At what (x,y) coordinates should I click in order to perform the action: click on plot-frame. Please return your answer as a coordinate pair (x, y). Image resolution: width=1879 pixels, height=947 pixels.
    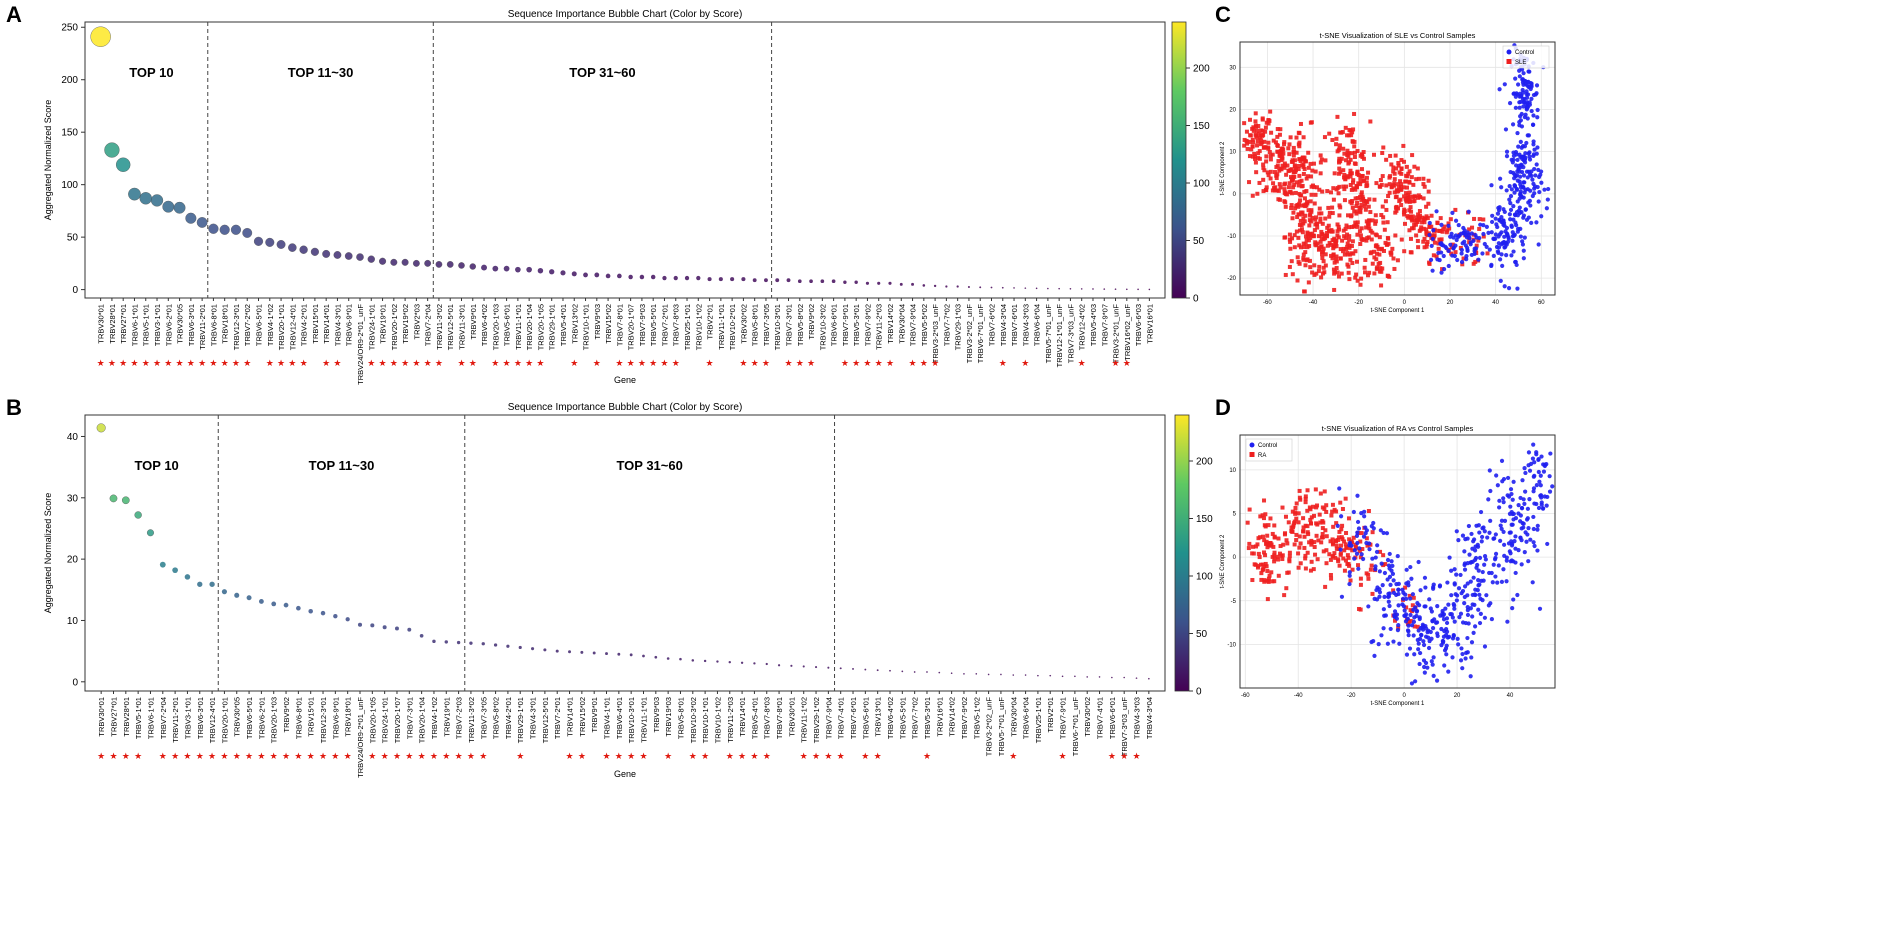
    Looking at the image, I should click on (1397, 561).